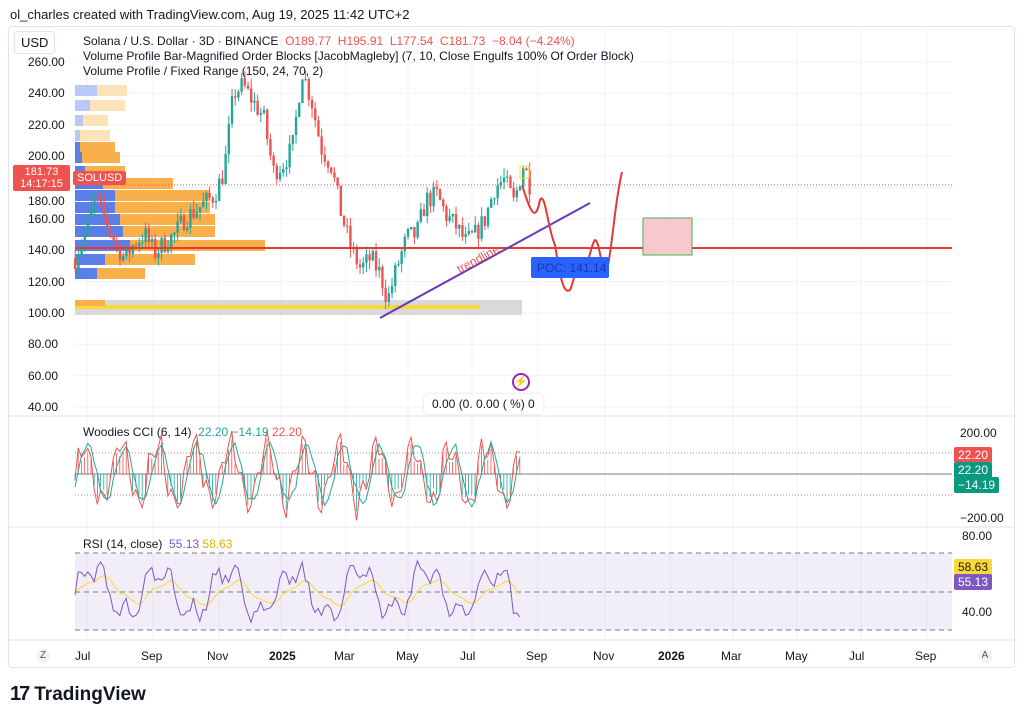 The height and width of the screenshot is (721, 1024). I want to click on x-axis-tick: Nov, so click(604, 656).